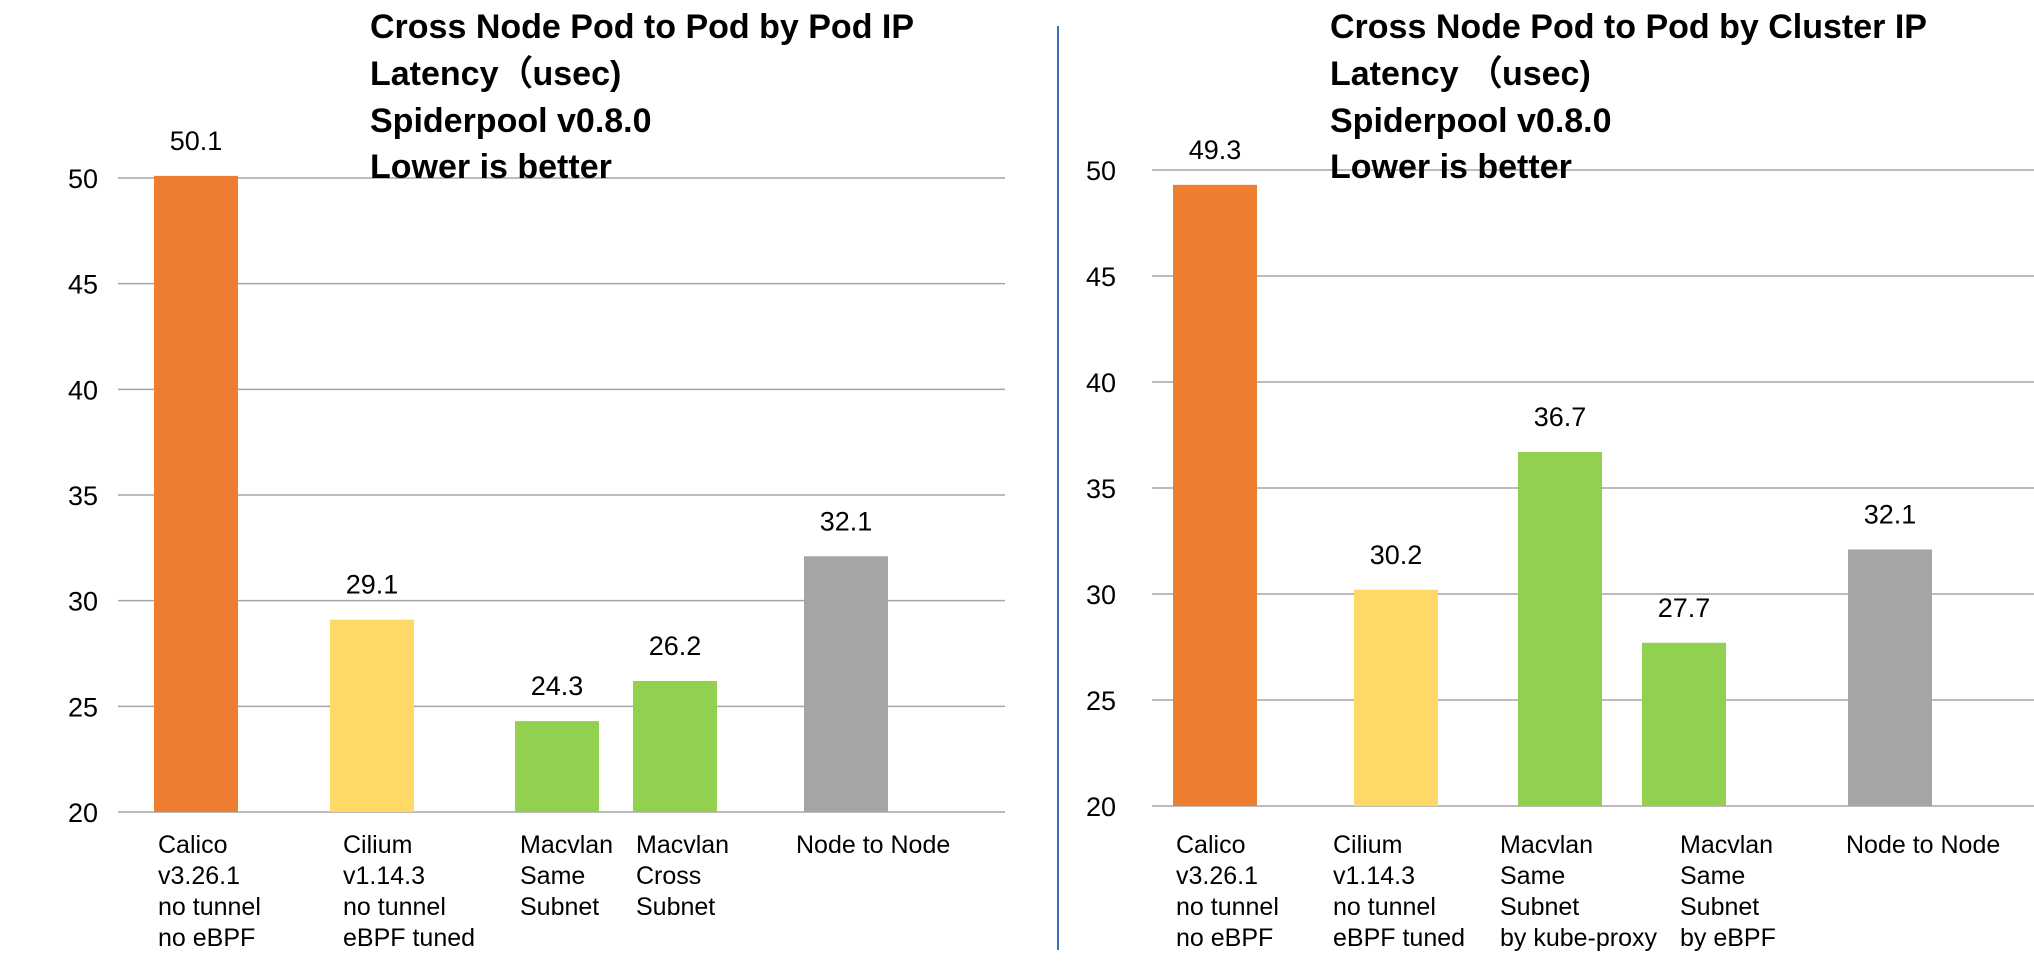  What do you see at coordinates (1460, 73) in the screenshot?
I see `chart-title-line: Latency （usec)` at bounding box center [1460, 73].